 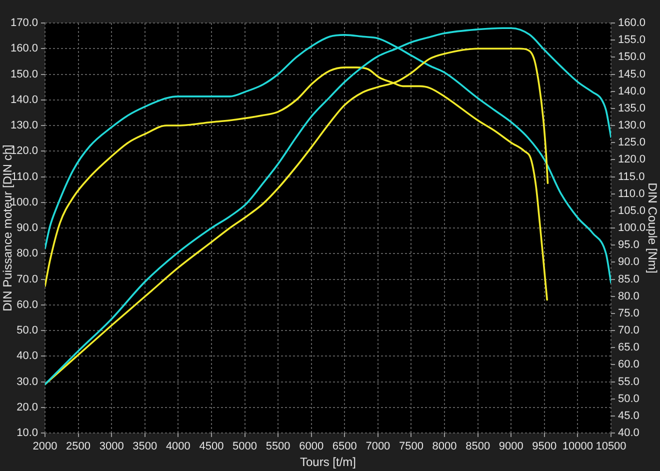 What do you see at coordinates (632, 23) in the screenshot?
I see `y2-tick-label: 160.0` at bounding box center [632, 23].